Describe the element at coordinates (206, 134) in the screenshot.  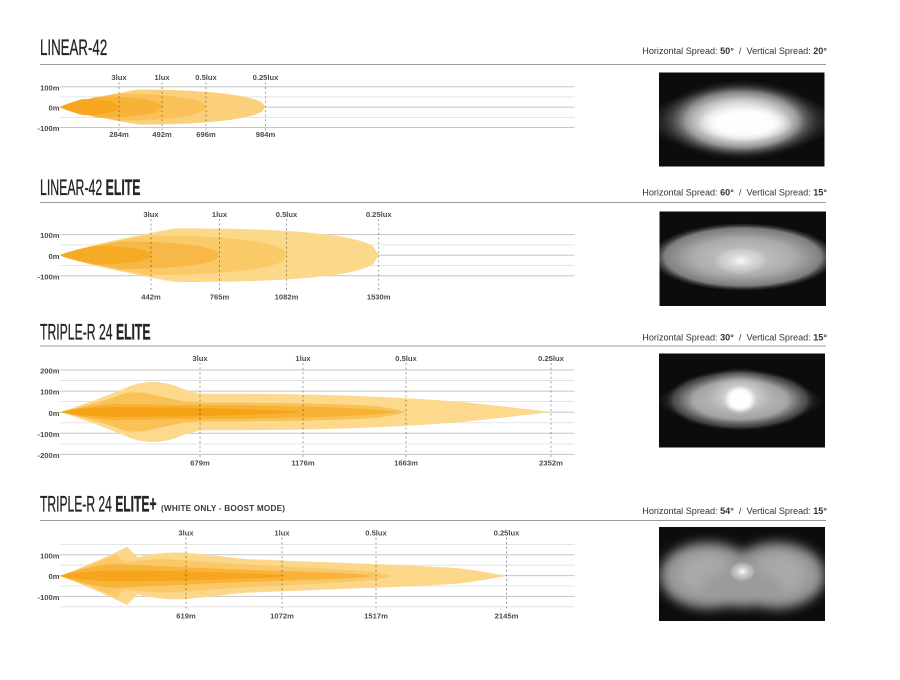
I see `svg-text: 696m` at that location.